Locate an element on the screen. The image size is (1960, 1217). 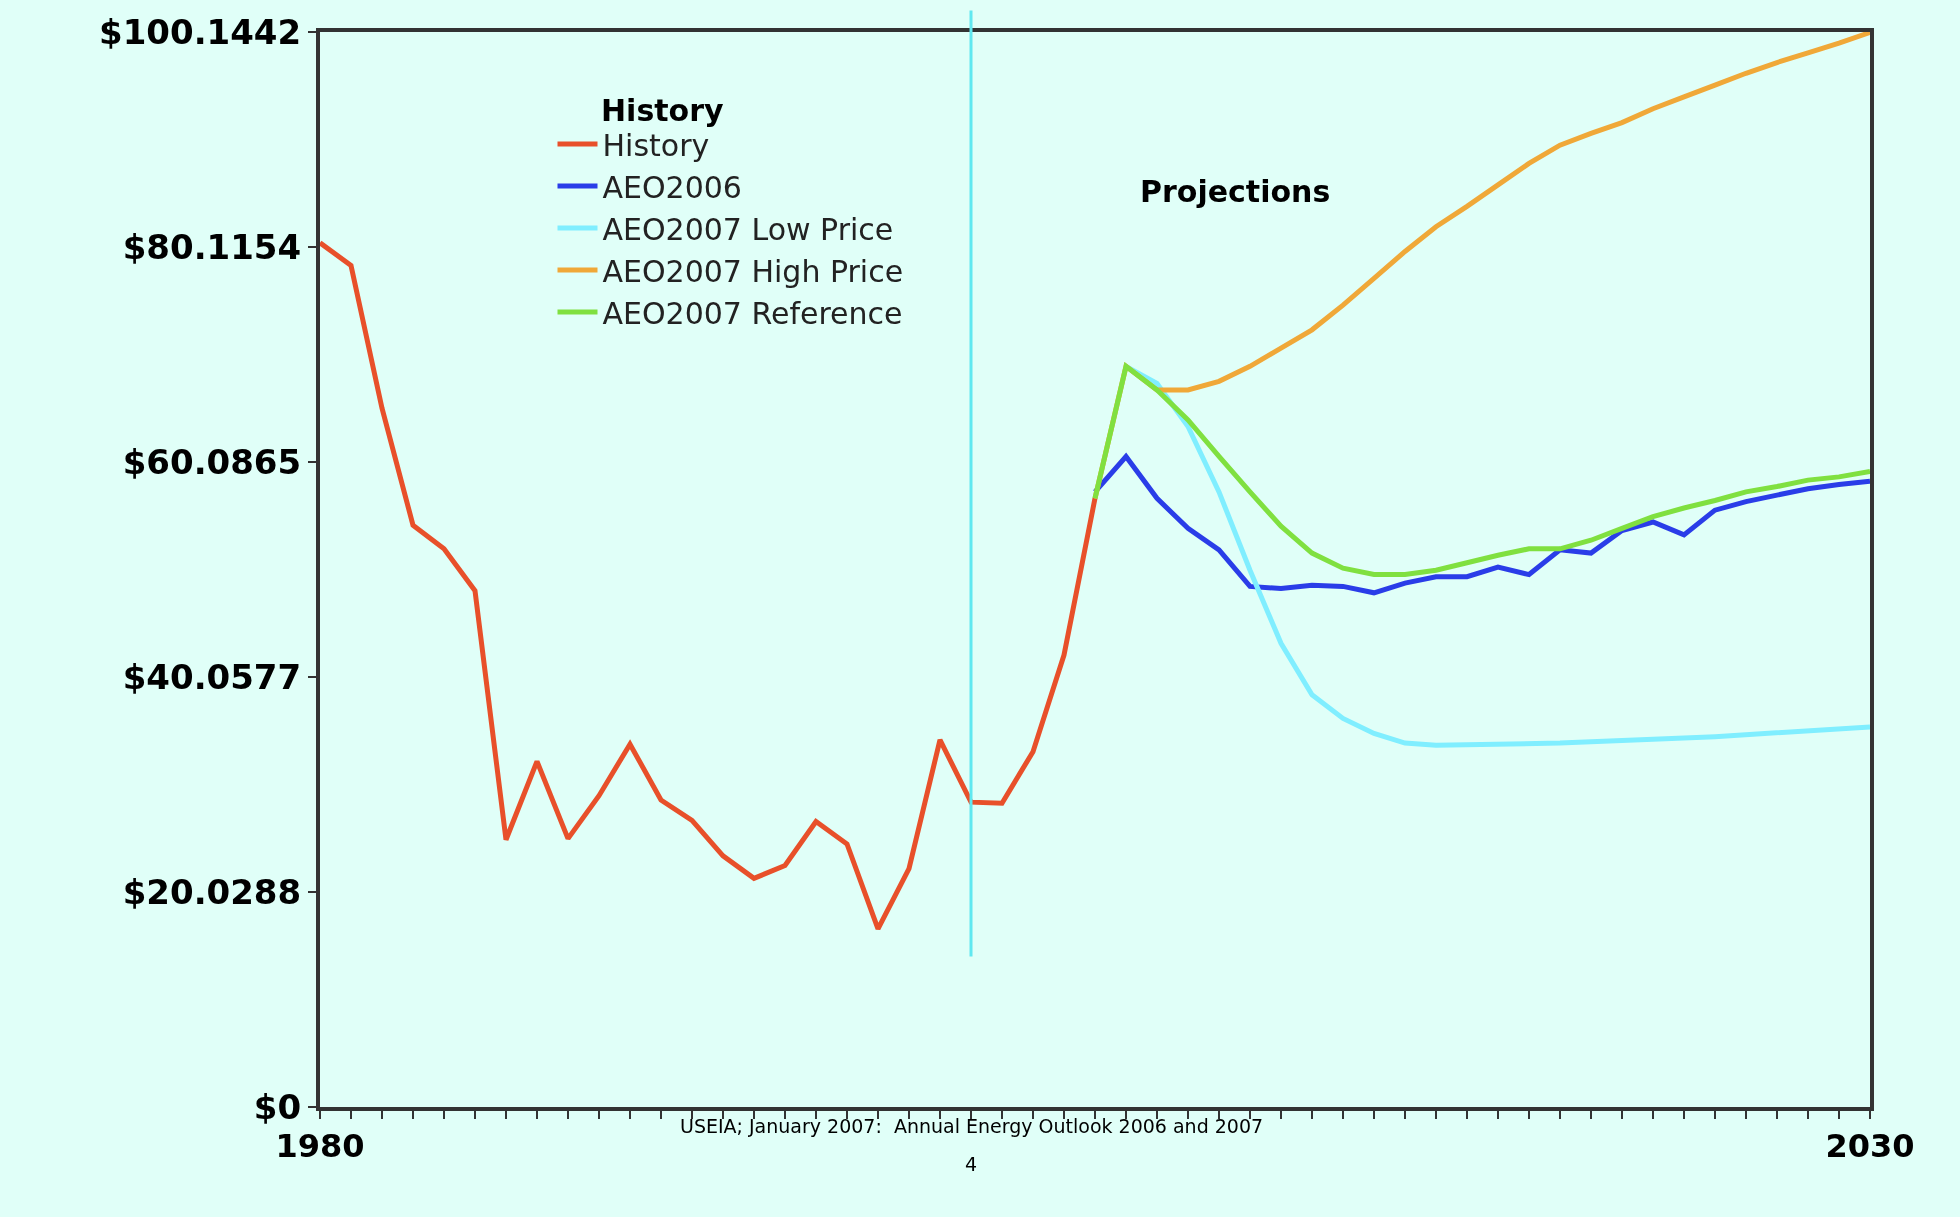
text: 4 is located at coordinates (971, 1164).